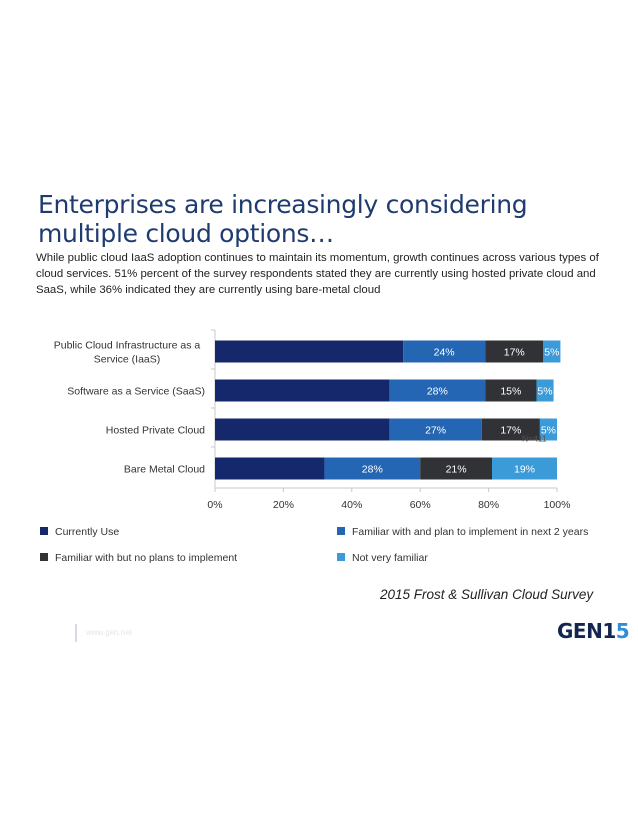 This screenshot has width=638, height=826. What do you see at coordinates (557, 505) in the screenshot?
I see `x-tick-label: 100%` at bounding box center [557, 505].